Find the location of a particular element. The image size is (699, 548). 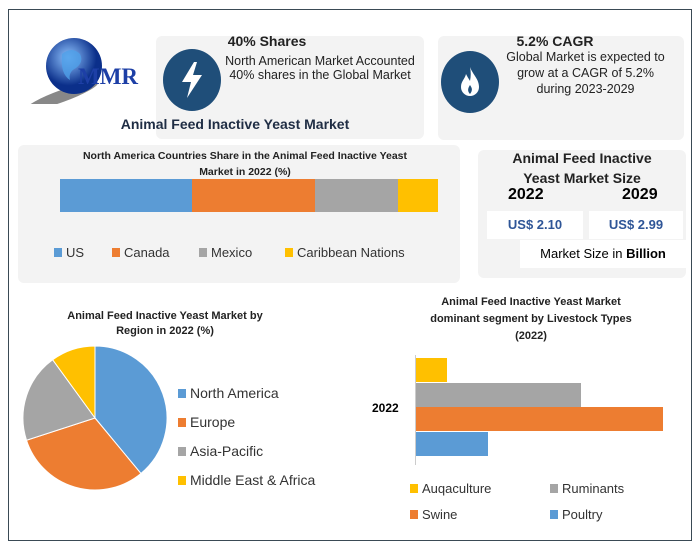

market-size-title-2: Yeast Market Size is located at coordinates (582, 178).